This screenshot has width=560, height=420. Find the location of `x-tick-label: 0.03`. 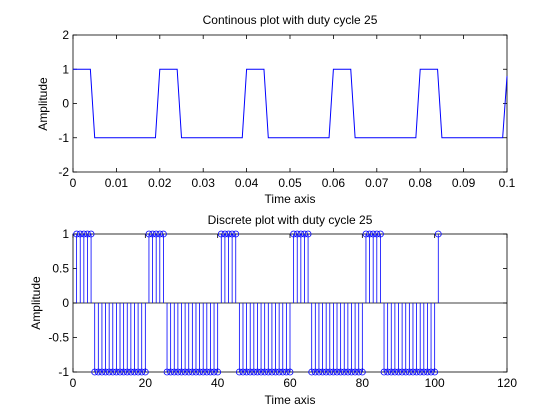

x-tick-label: 0.03 is located at coordinates (204, 183).